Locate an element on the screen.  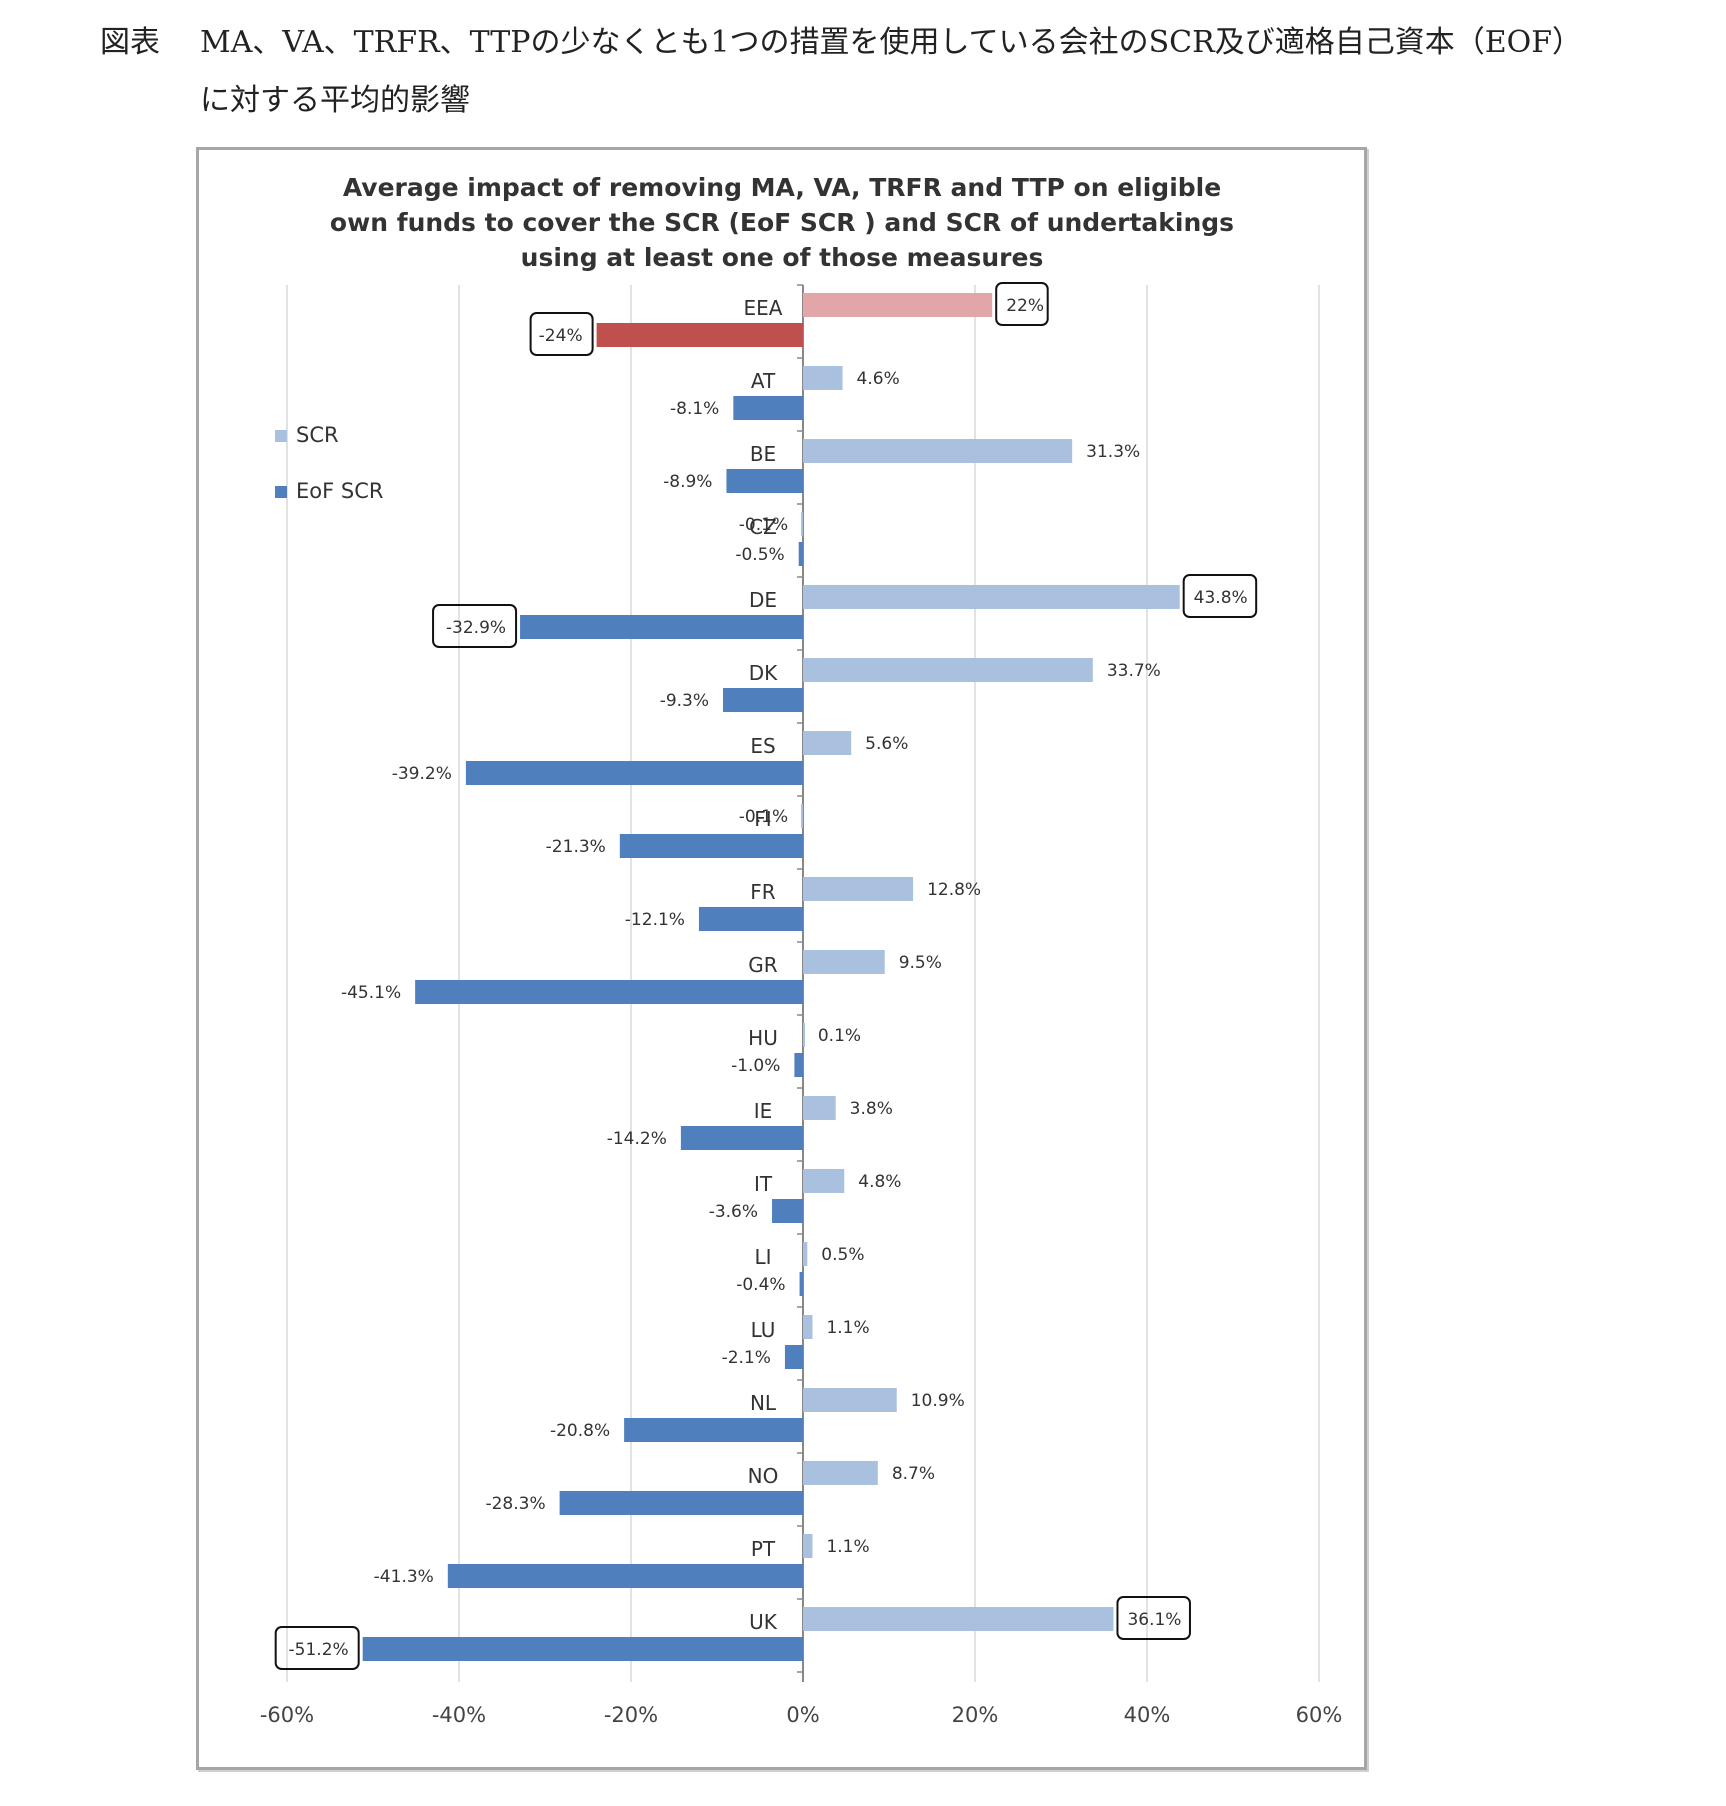
category-label-nl: NL is located at coordinates (763, 1403).